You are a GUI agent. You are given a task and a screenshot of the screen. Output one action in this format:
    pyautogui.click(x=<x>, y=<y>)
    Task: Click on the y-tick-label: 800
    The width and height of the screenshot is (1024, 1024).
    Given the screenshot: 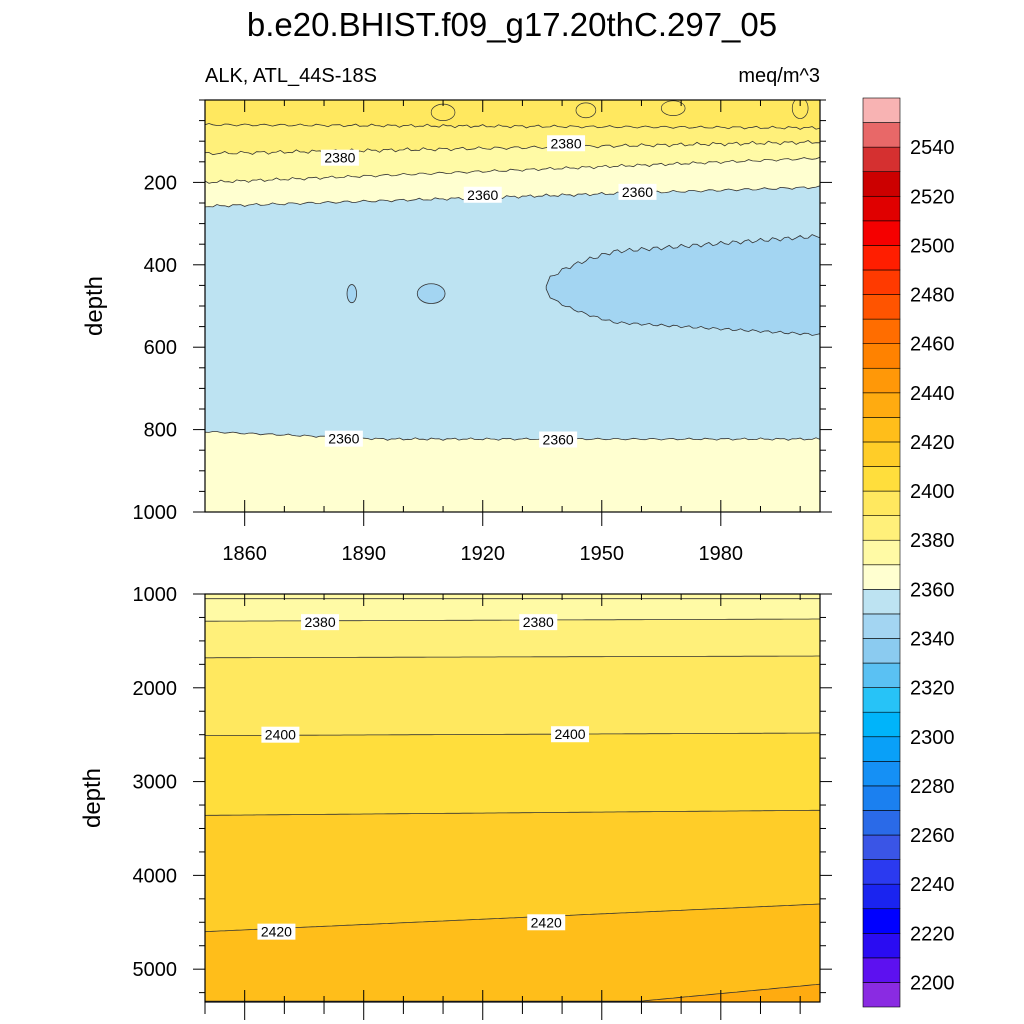 What is the action you would take?
    pyautogui.click(x=160, y=431)
    